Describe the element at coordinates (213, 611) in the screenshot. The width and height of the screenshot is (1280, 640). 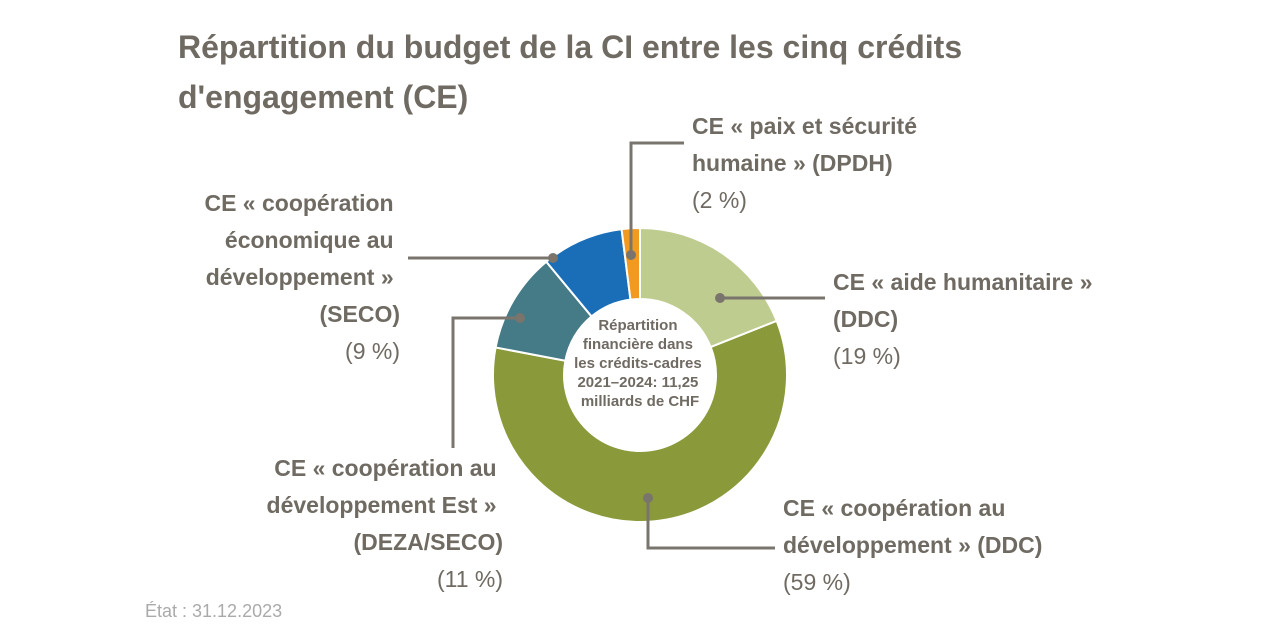
I see `note: État : 31.12.2023` at that location.